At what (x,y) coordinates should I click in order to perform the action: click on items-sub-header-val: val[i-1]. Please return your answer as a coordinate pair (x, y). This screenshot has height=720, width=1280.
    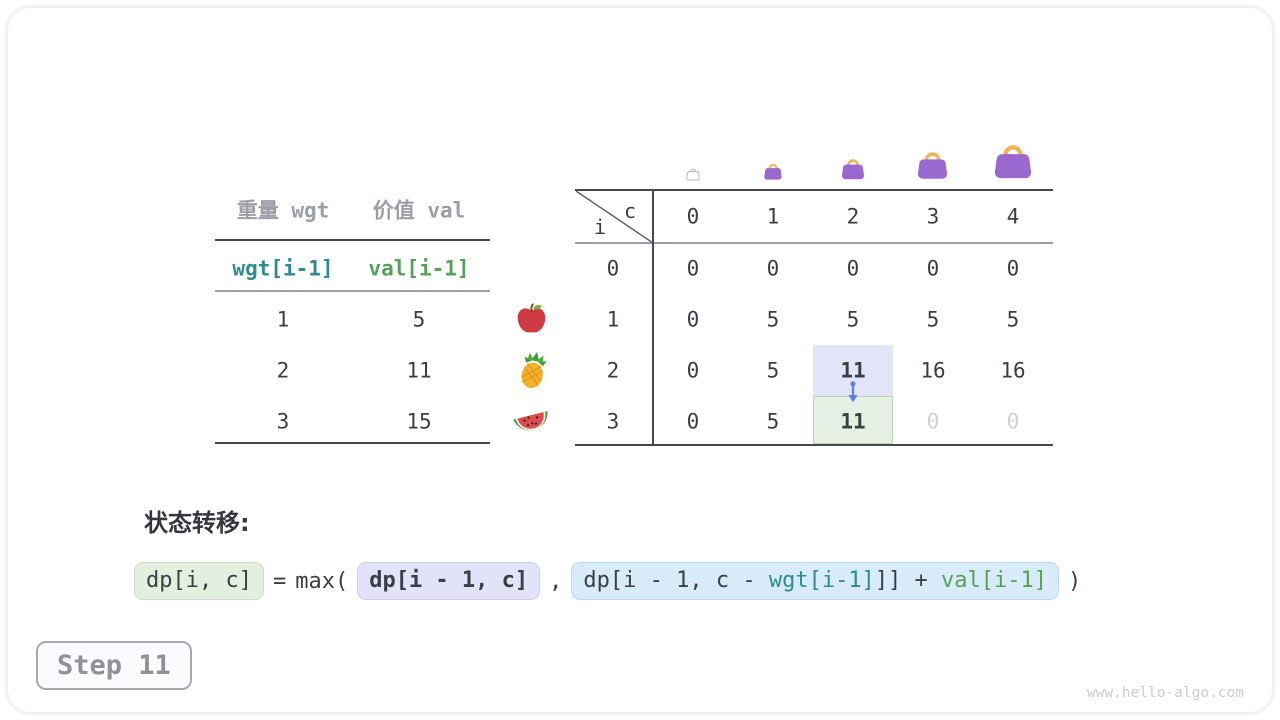
    Looking at the image, I should click on (419, 268).